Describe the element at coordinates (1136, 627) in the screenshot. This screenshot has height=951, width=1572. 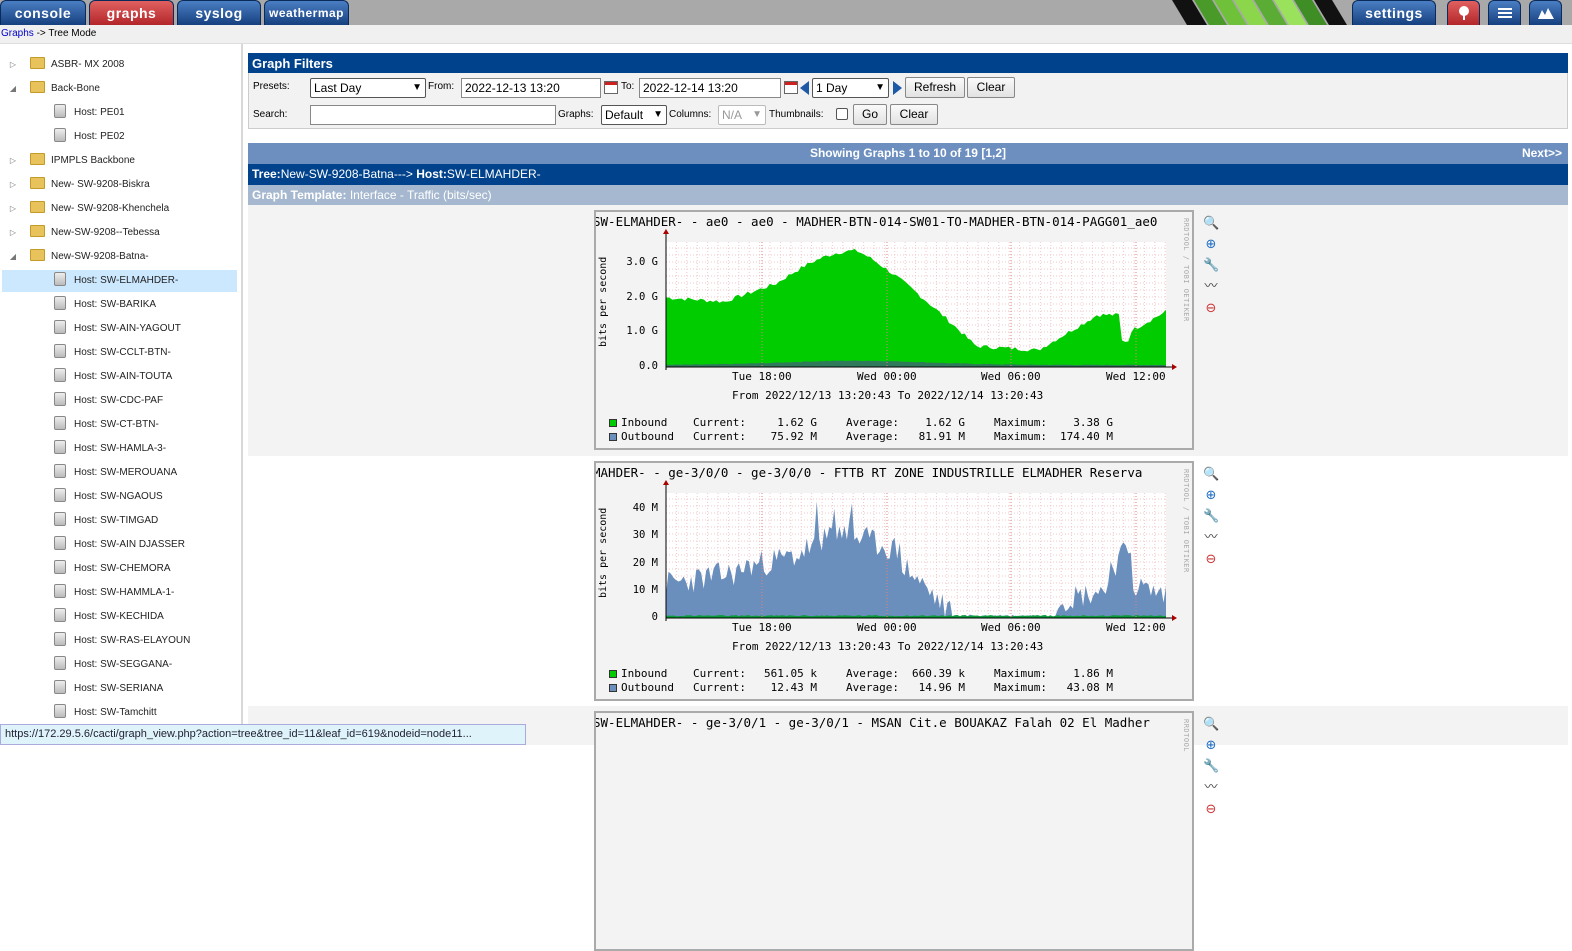
I see `x-tick-label: Wed 12:00` at that location.